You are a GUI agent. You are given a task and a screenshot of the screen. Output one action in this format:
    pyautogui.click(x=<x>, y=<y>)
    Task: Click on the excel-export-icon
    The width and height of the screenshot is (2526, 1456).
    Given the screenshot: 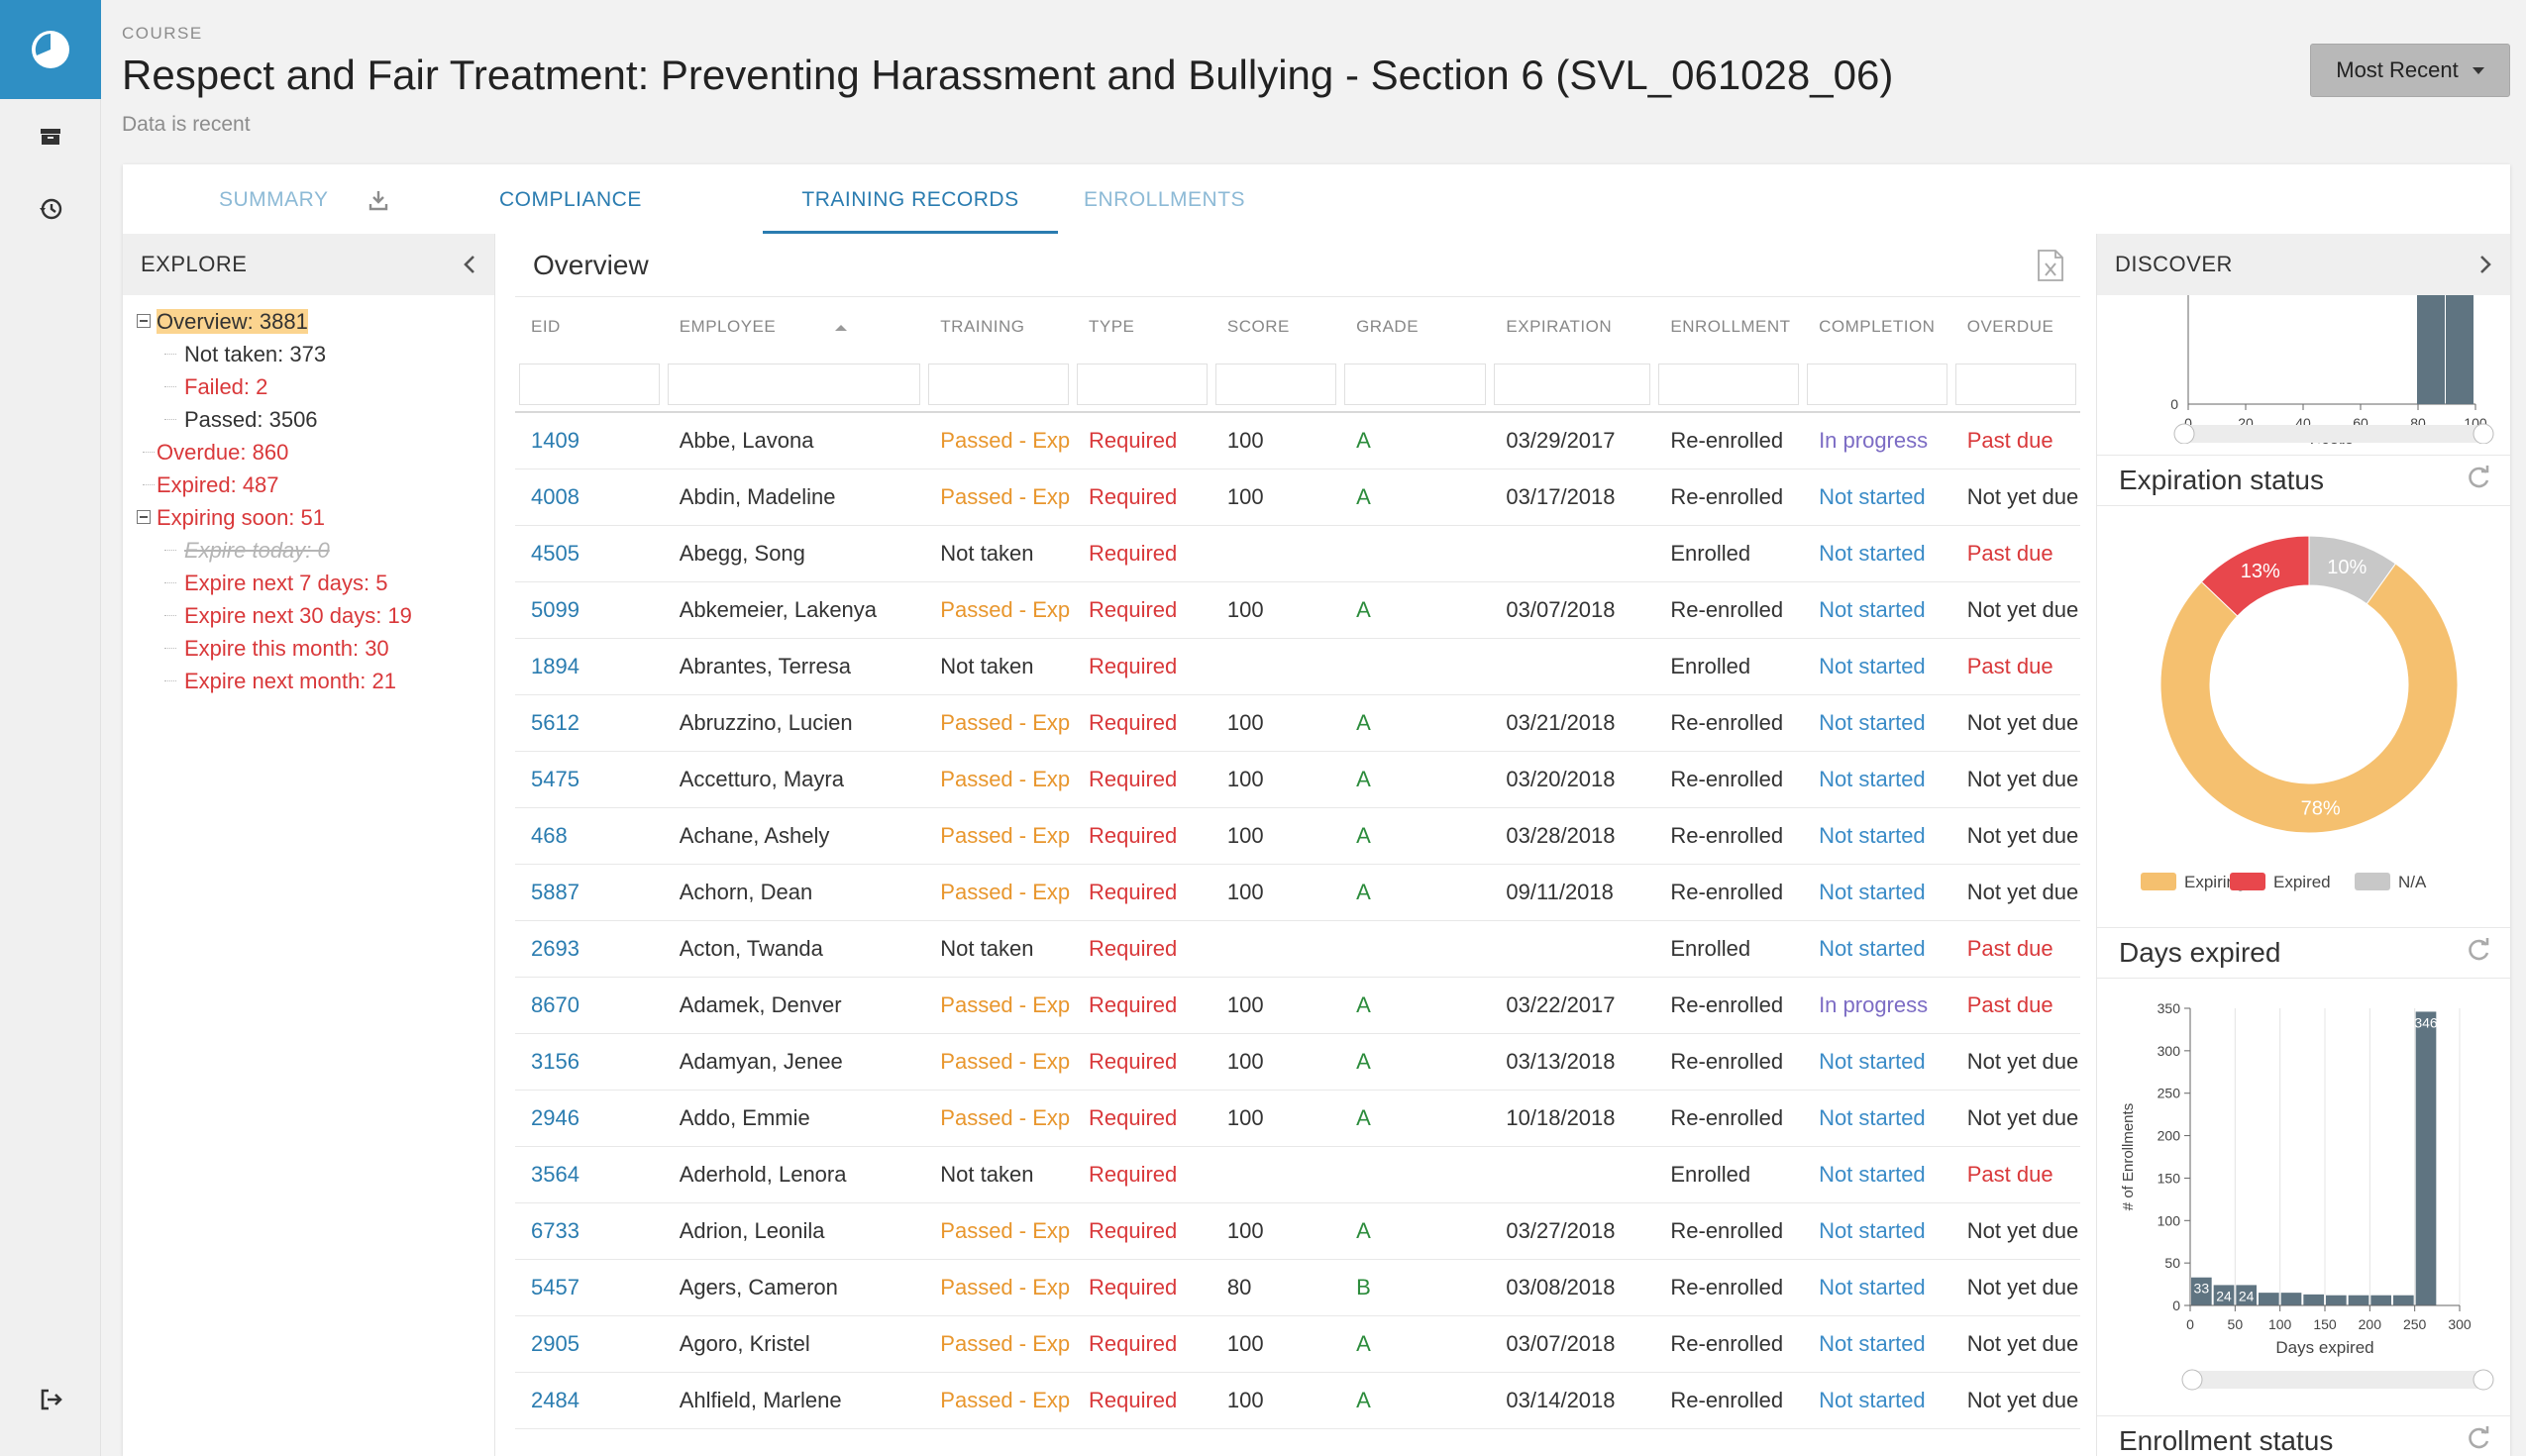 What is the action you would take?
    pyautogui.click(x=2050, y=265)
    